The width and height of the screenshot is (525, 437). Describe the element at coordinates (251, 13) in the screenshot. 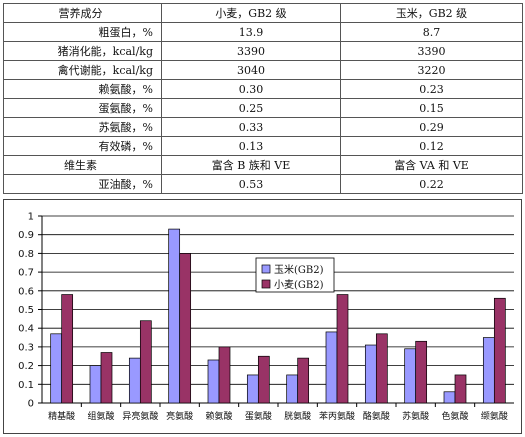

I see `wheat-value-cell: 小麦，GB2 级` at that location.